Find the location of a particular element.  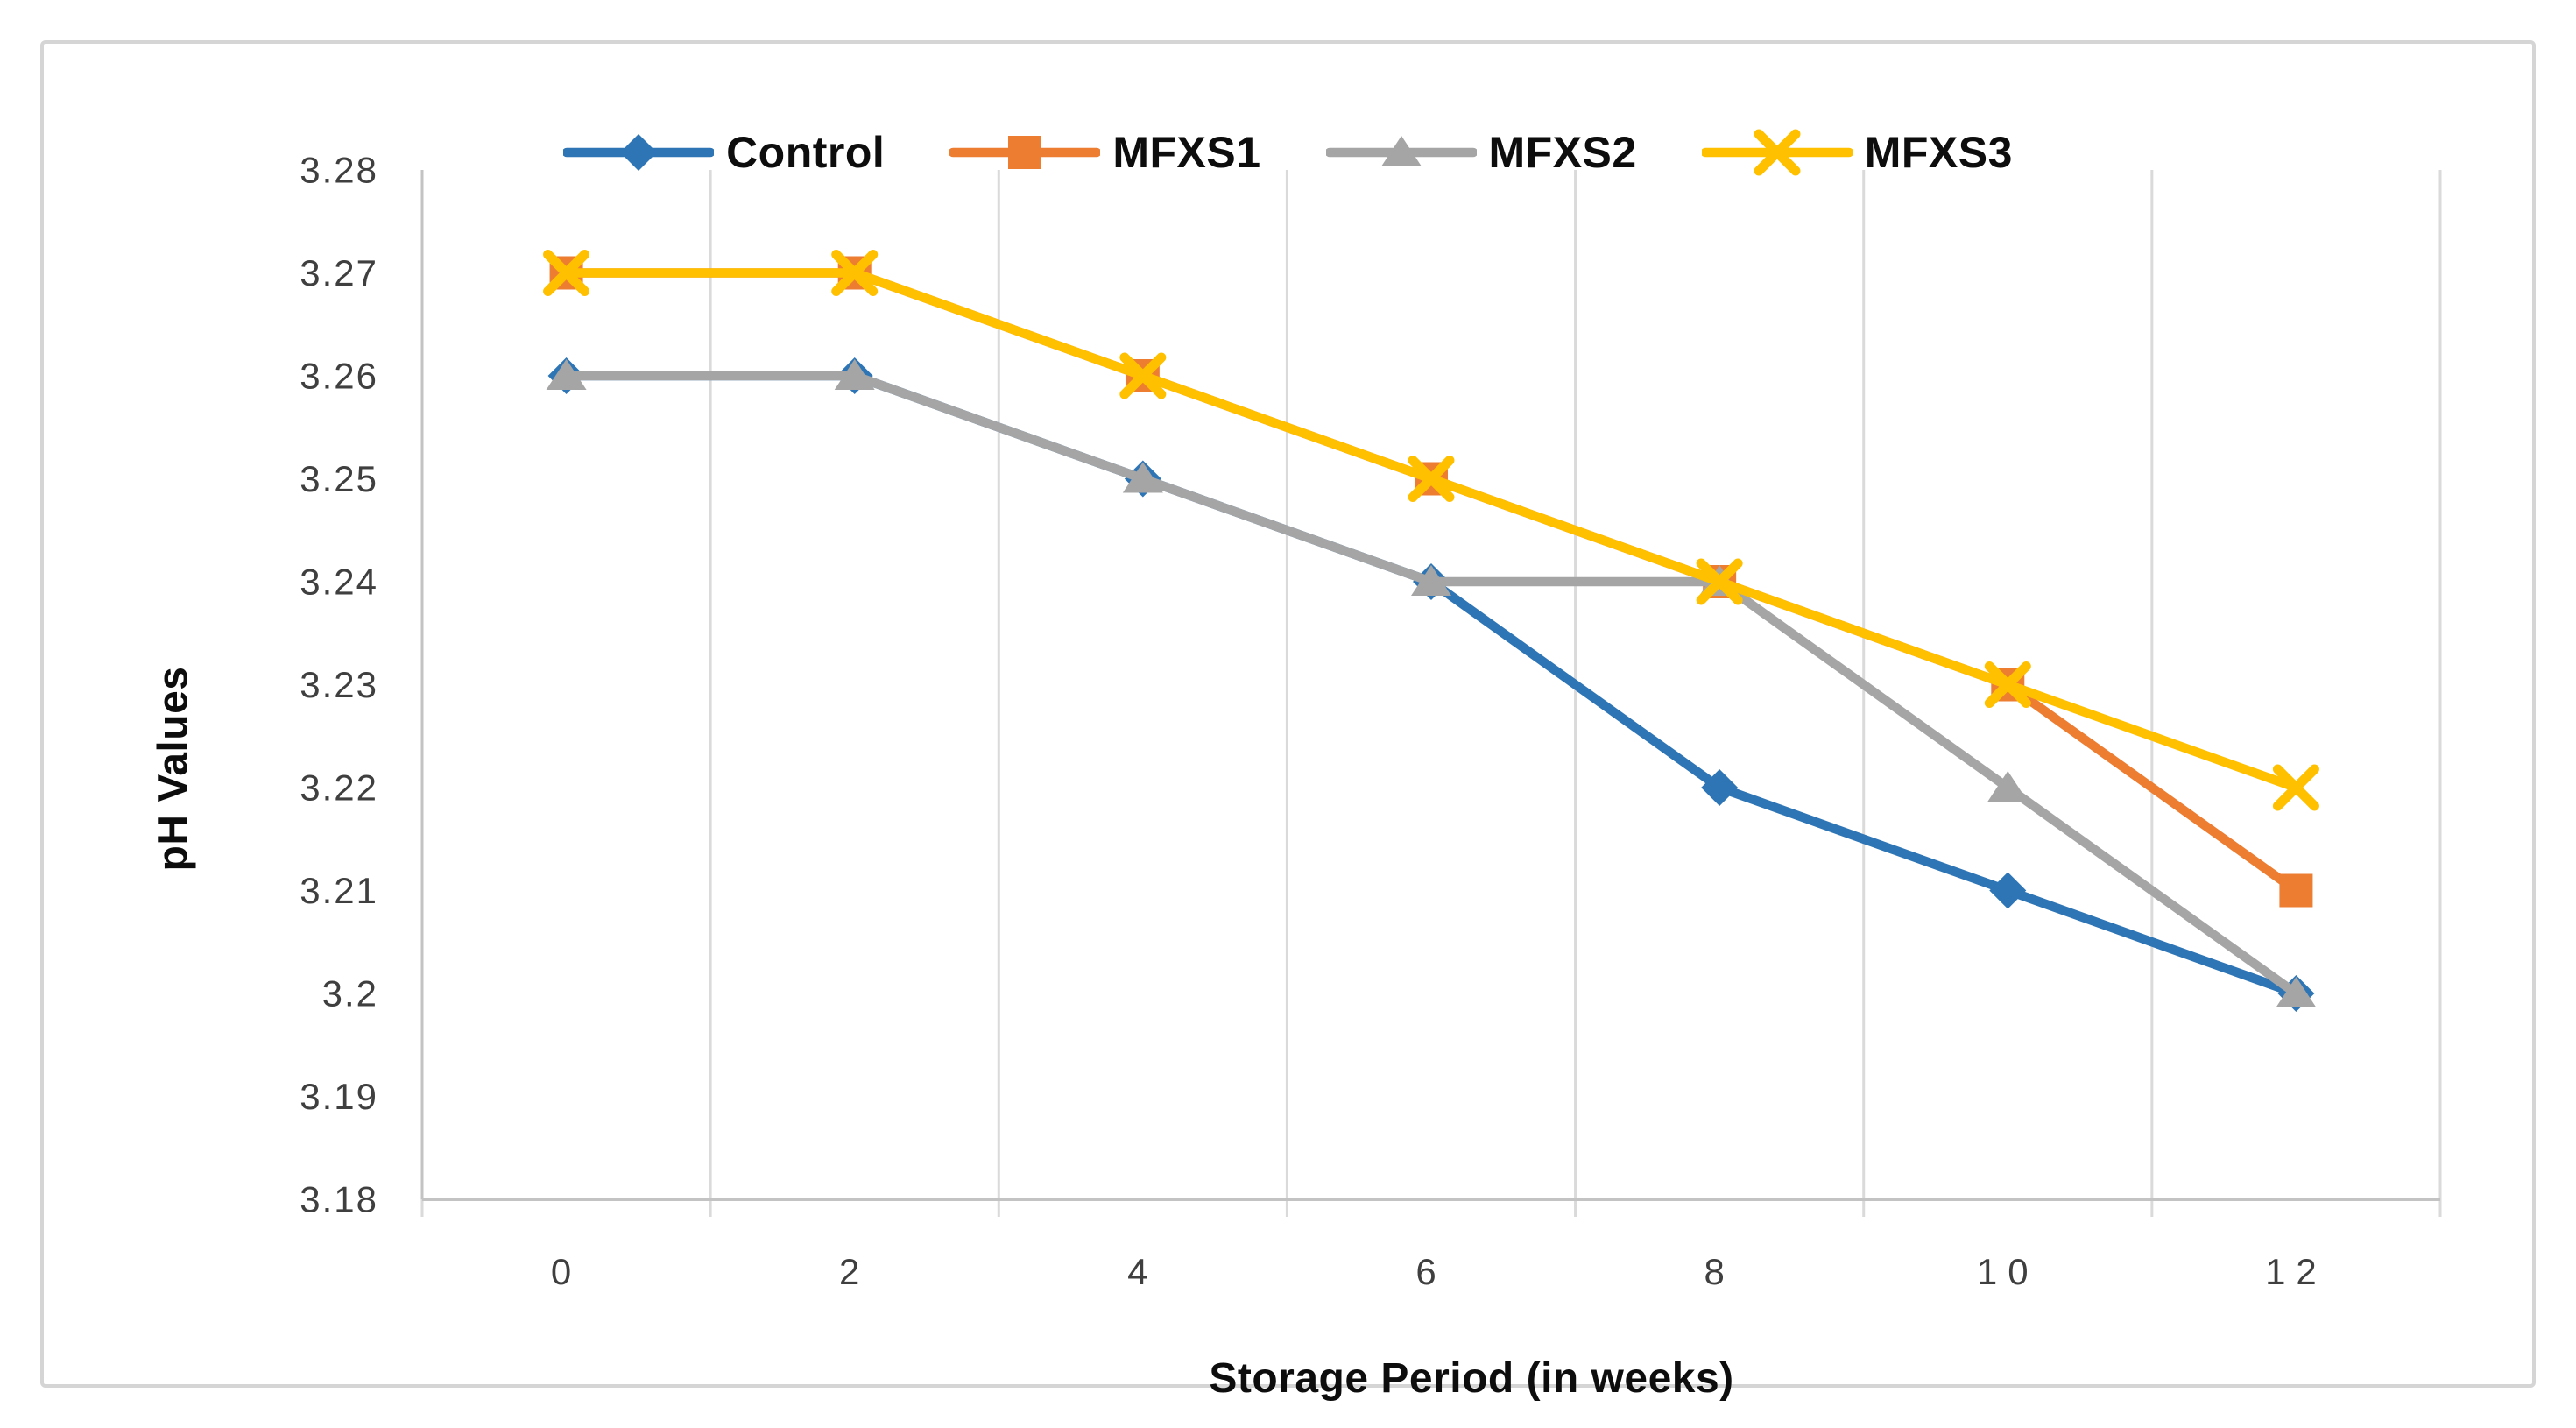

x-tick-label: 4 is located at coordinates (1142, 1271).